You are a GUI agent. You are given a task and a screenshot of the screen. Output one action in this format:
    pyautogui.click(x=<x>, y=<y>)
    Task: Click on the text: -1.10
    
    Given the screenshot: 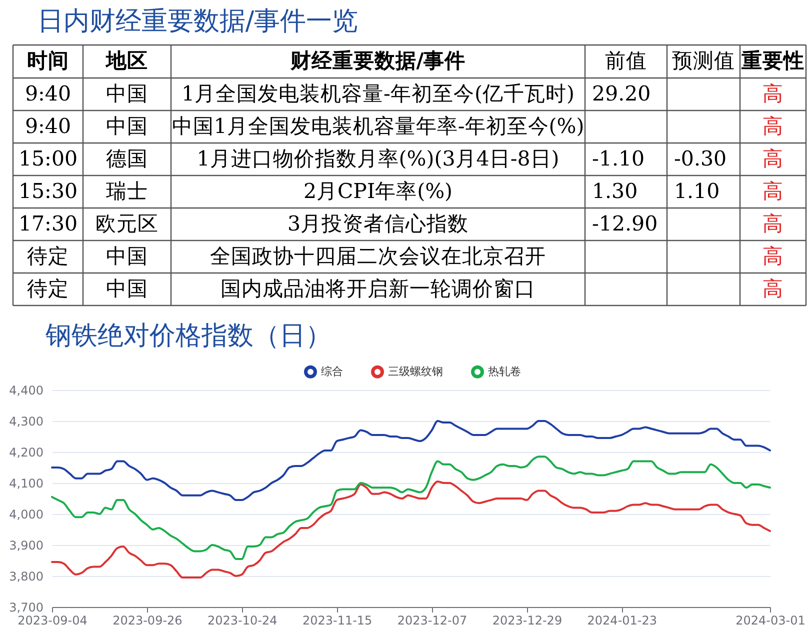 What is the action you would take?
    pyautogui.click(x=618, y=158)
    